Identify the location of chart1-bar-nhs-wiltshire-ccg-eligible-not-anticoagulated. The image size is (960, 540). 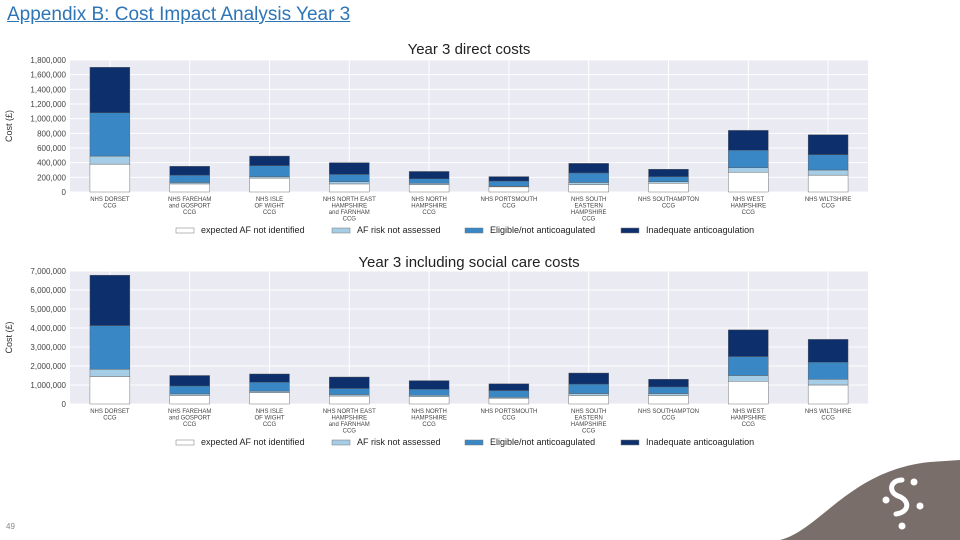
(828, 370).